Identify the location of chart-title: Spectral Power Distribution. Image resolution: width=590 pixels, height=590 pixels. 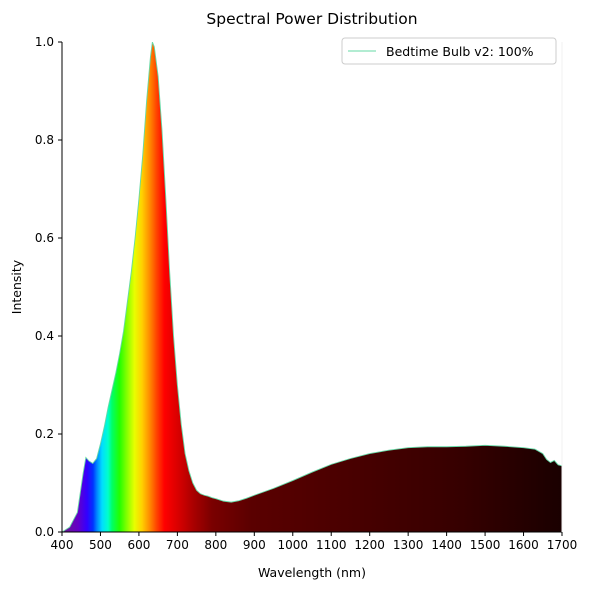
(311, 19).